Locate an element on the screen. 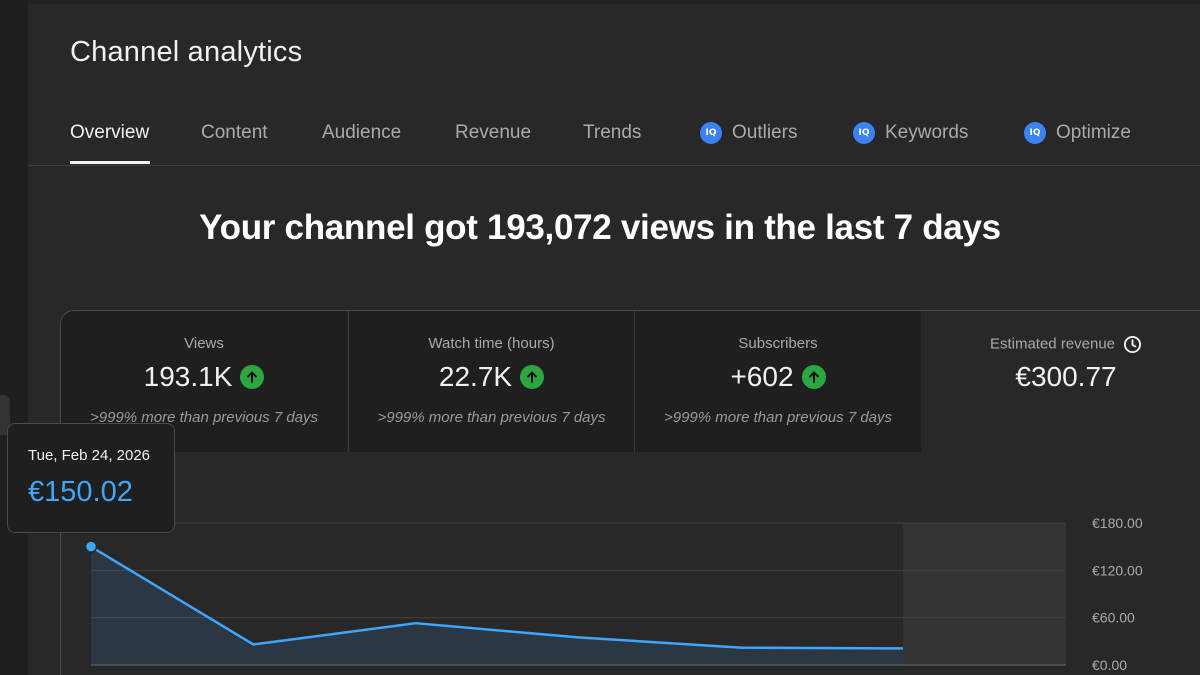  tab-label: Revenue is located at coordinates (493, 132).